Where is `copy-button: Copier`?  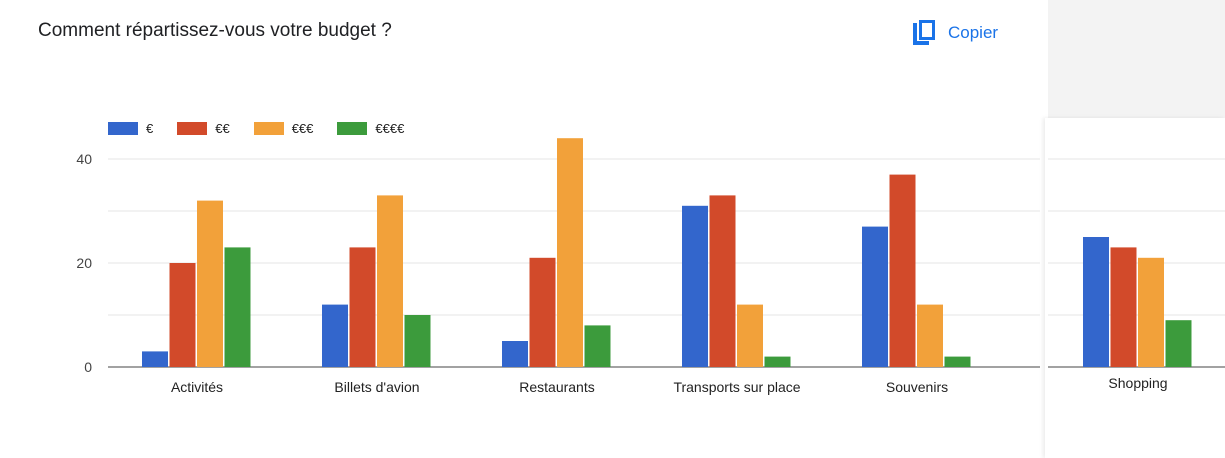 copy-button: Copier is located at coordinates (954, 33).